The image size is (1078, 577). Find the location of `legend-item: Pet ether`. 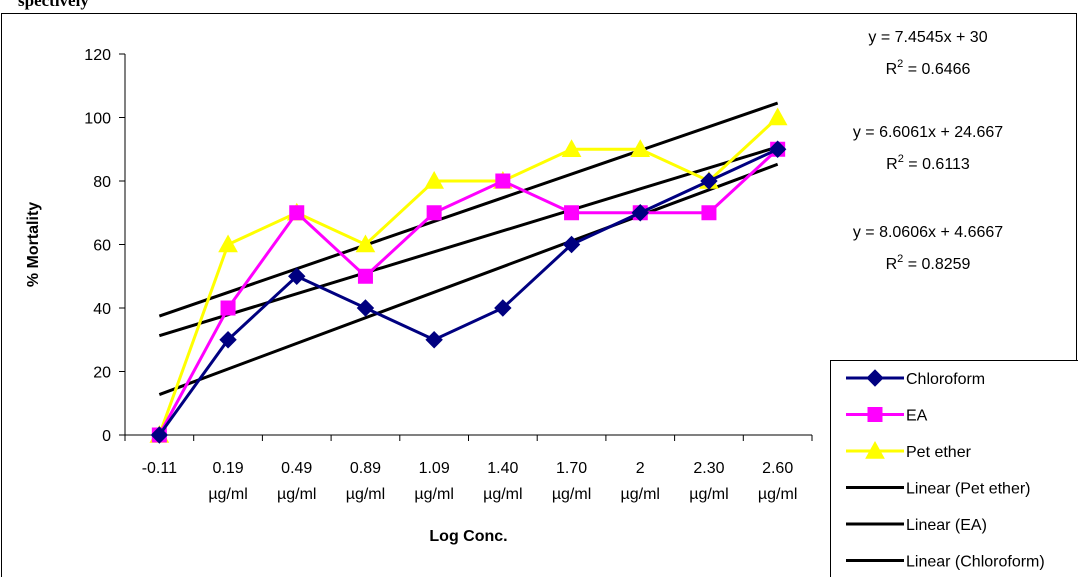

legend-item: Pet ether is located at coordinates (909, 450).